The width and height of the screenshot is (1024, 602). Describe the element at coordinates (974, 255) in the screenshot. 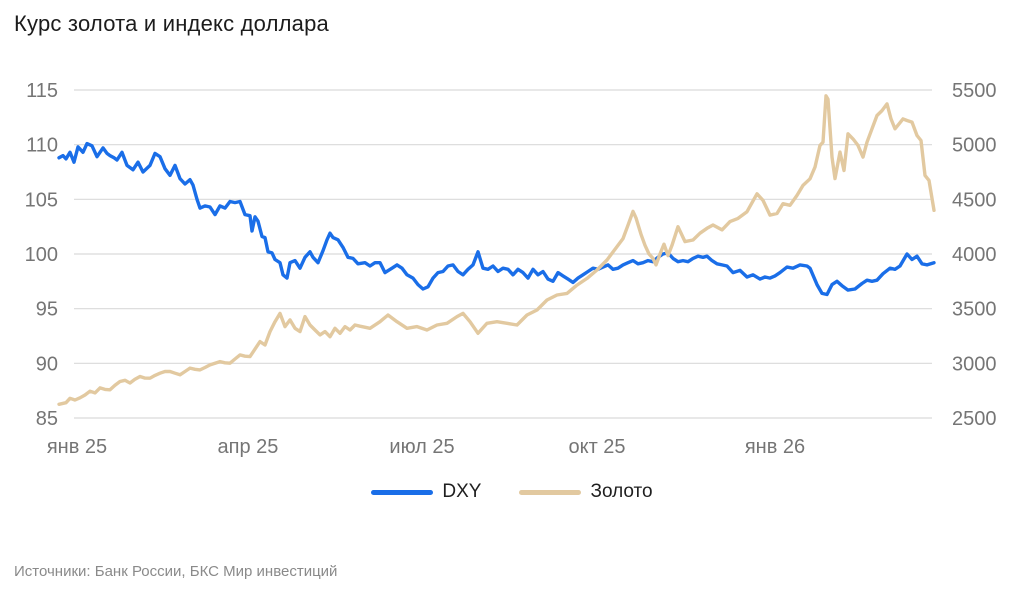

I see `y-axis-right-tick: 4000` at that location.